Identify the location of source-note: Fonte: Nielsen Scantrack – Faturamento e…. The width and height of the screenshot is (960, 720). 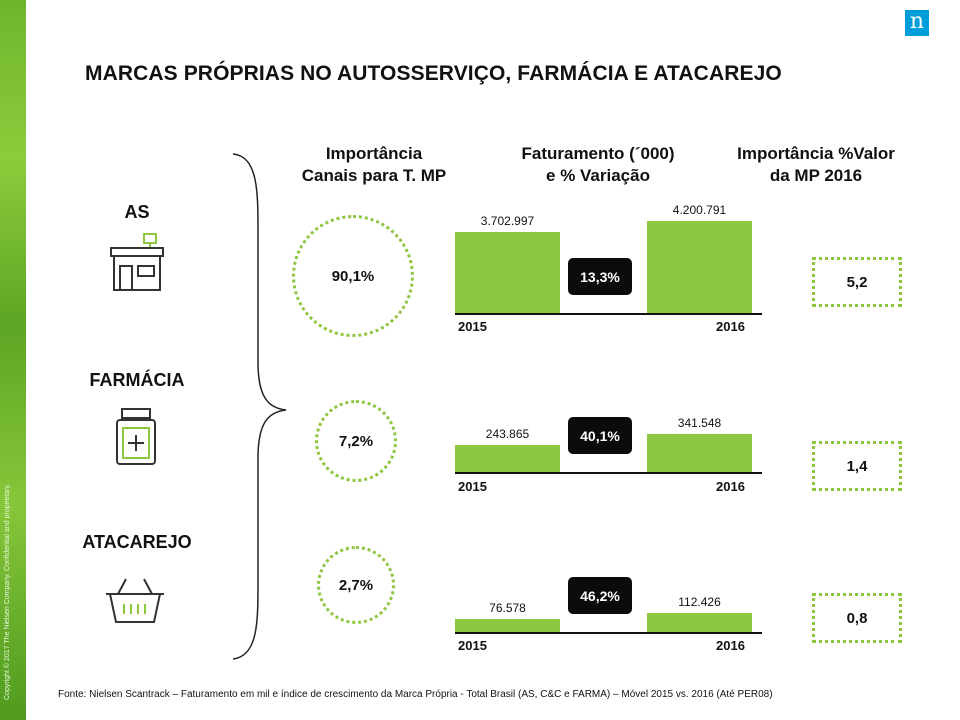
(415, 694).